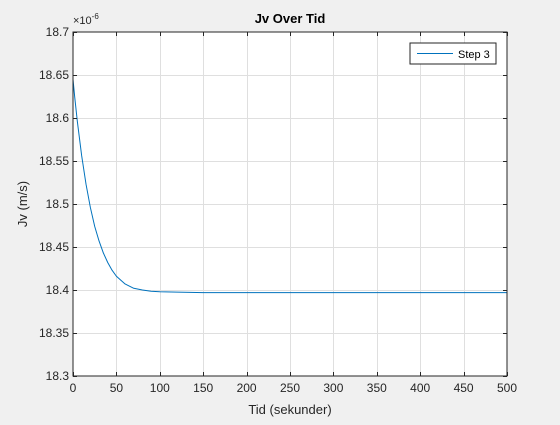  Describe the element at coordinates (453, 53) in the screenshot. I see `legend: Step 3` at that location.